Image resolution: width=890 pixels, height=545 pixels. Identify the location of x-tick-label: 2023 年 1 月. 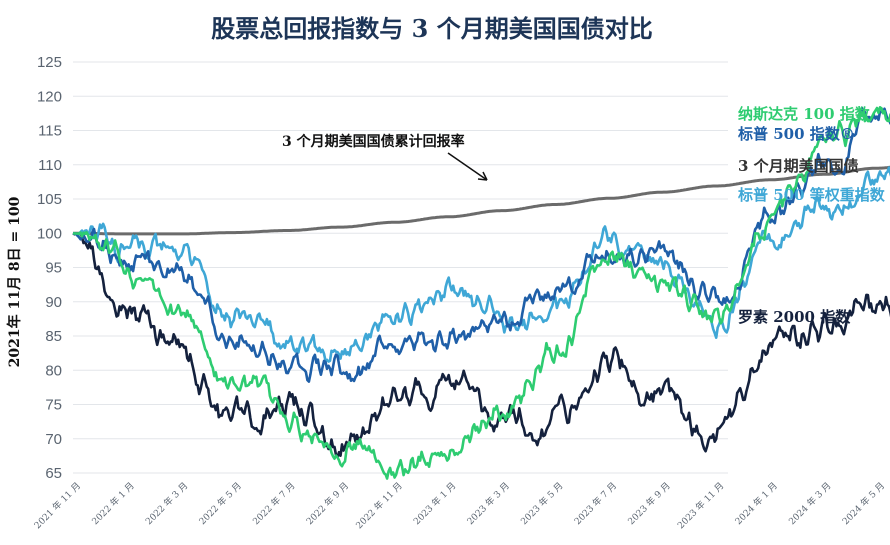
(435, 504).